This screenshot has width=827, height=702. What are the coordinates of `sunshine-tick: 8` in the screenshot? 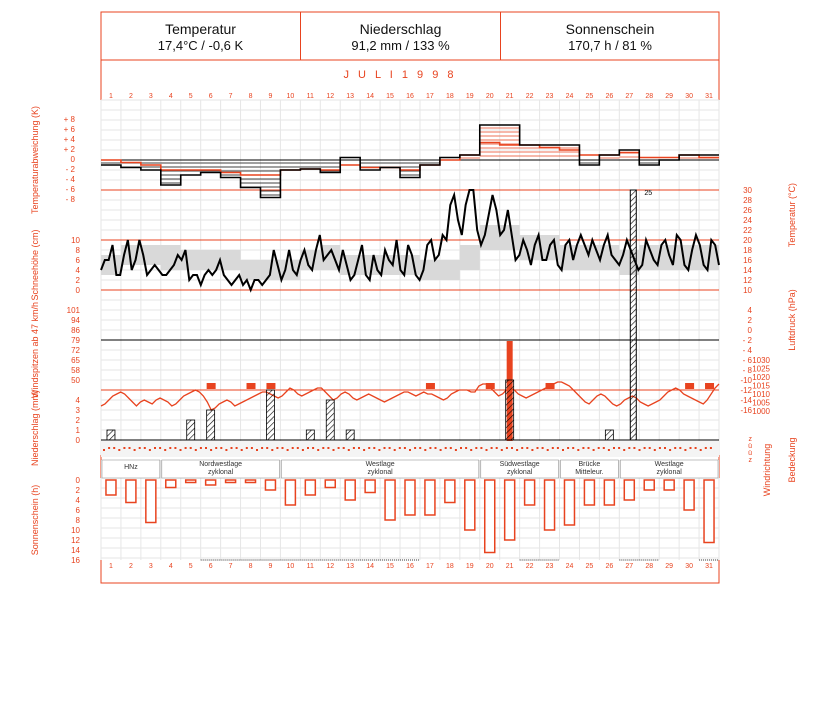 It's located at (78, 520).